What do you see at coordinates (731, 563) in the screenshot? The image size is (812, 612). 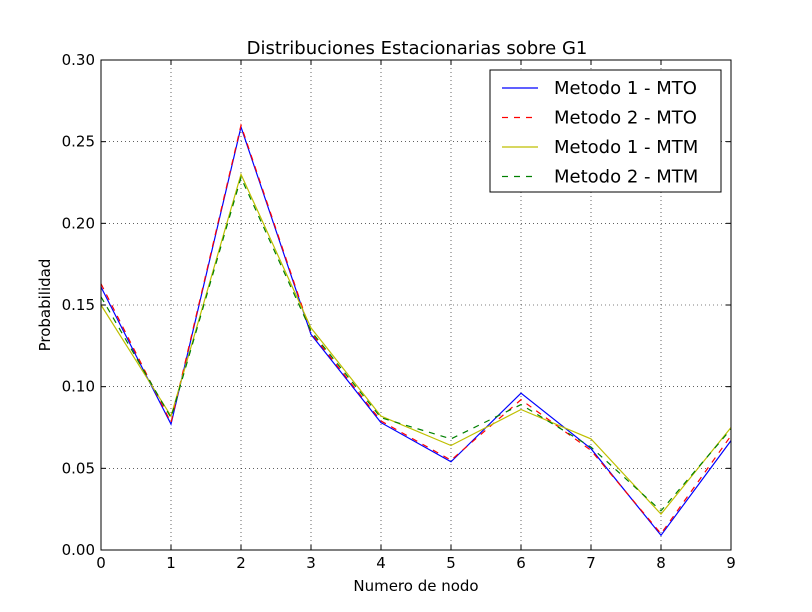 I see `x-tick-label: 9` at bounding box center [731, 563].